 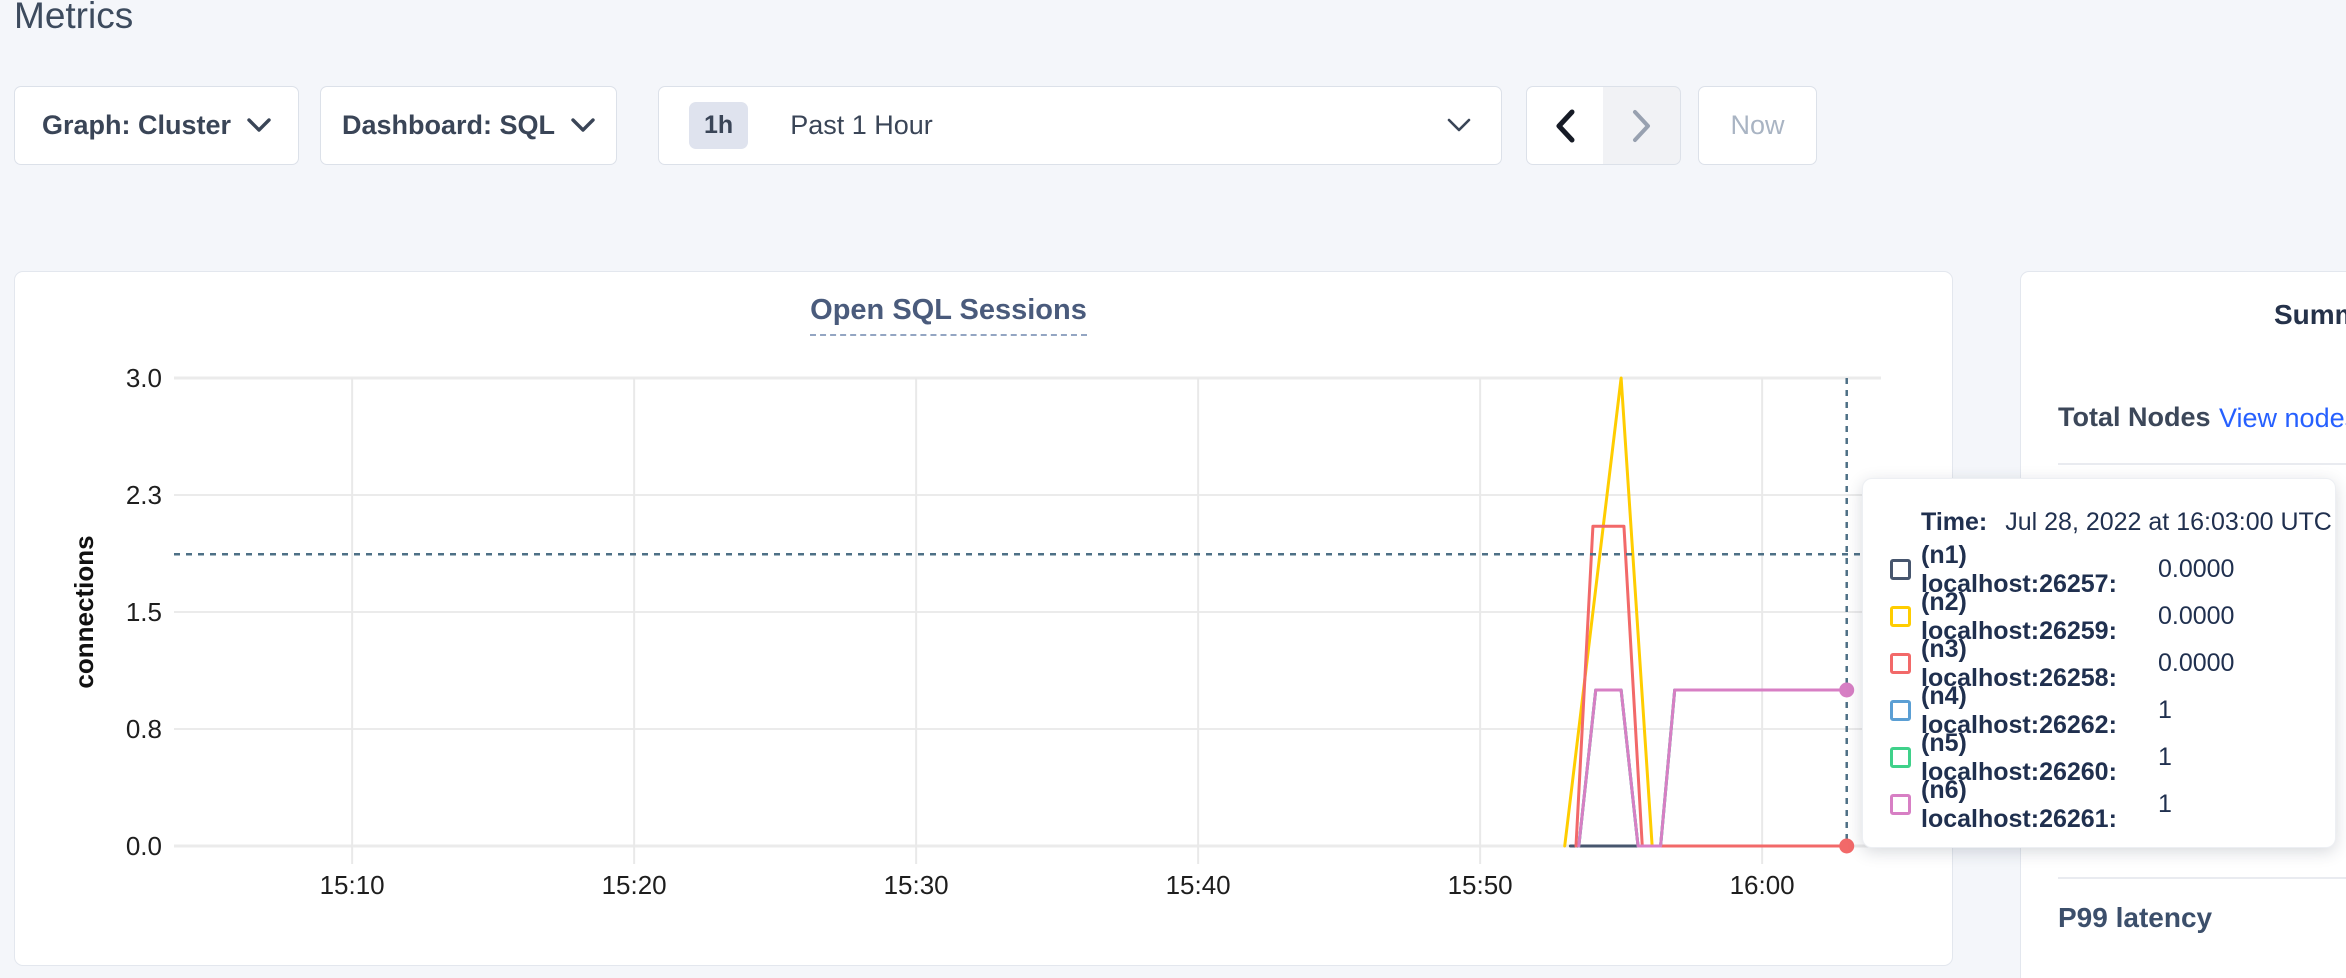 What do you see at coordinates (2282, 418) in the screenshot?
I see `view-nodes-link: View nodes` at bounding box center [2282, 418].